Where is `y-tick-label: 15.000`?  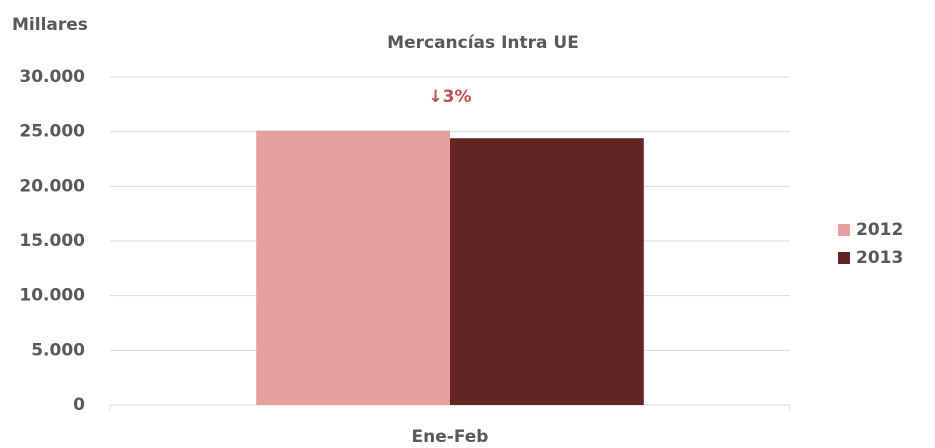
y-tick-label: 15.000 is located at coordinates (52, 241).